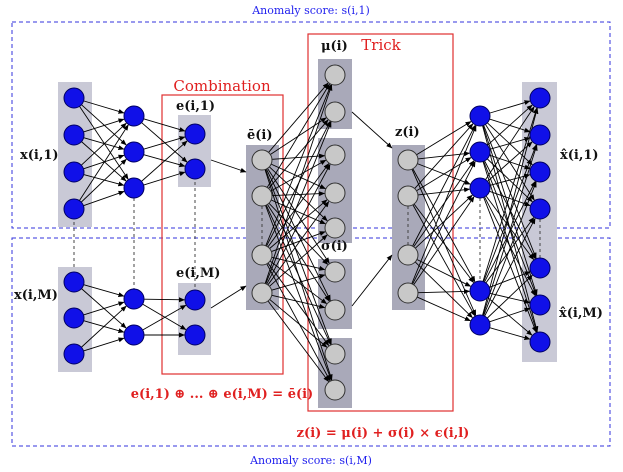 The height and width of the screenshot is (472, 623). Describe the element at coordinates (198, 273) in the screenshot. I see `eM-label: e(i,M)` at that location.